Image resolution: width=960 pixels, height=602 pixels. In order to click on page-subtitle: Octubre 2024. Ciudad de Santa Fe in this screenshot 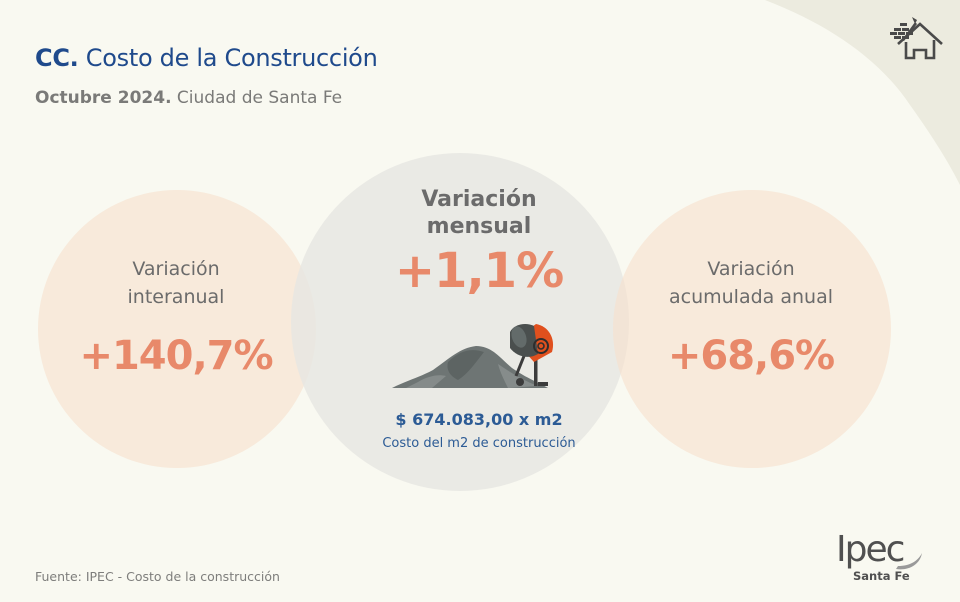, I will do `click(189, 98)`.